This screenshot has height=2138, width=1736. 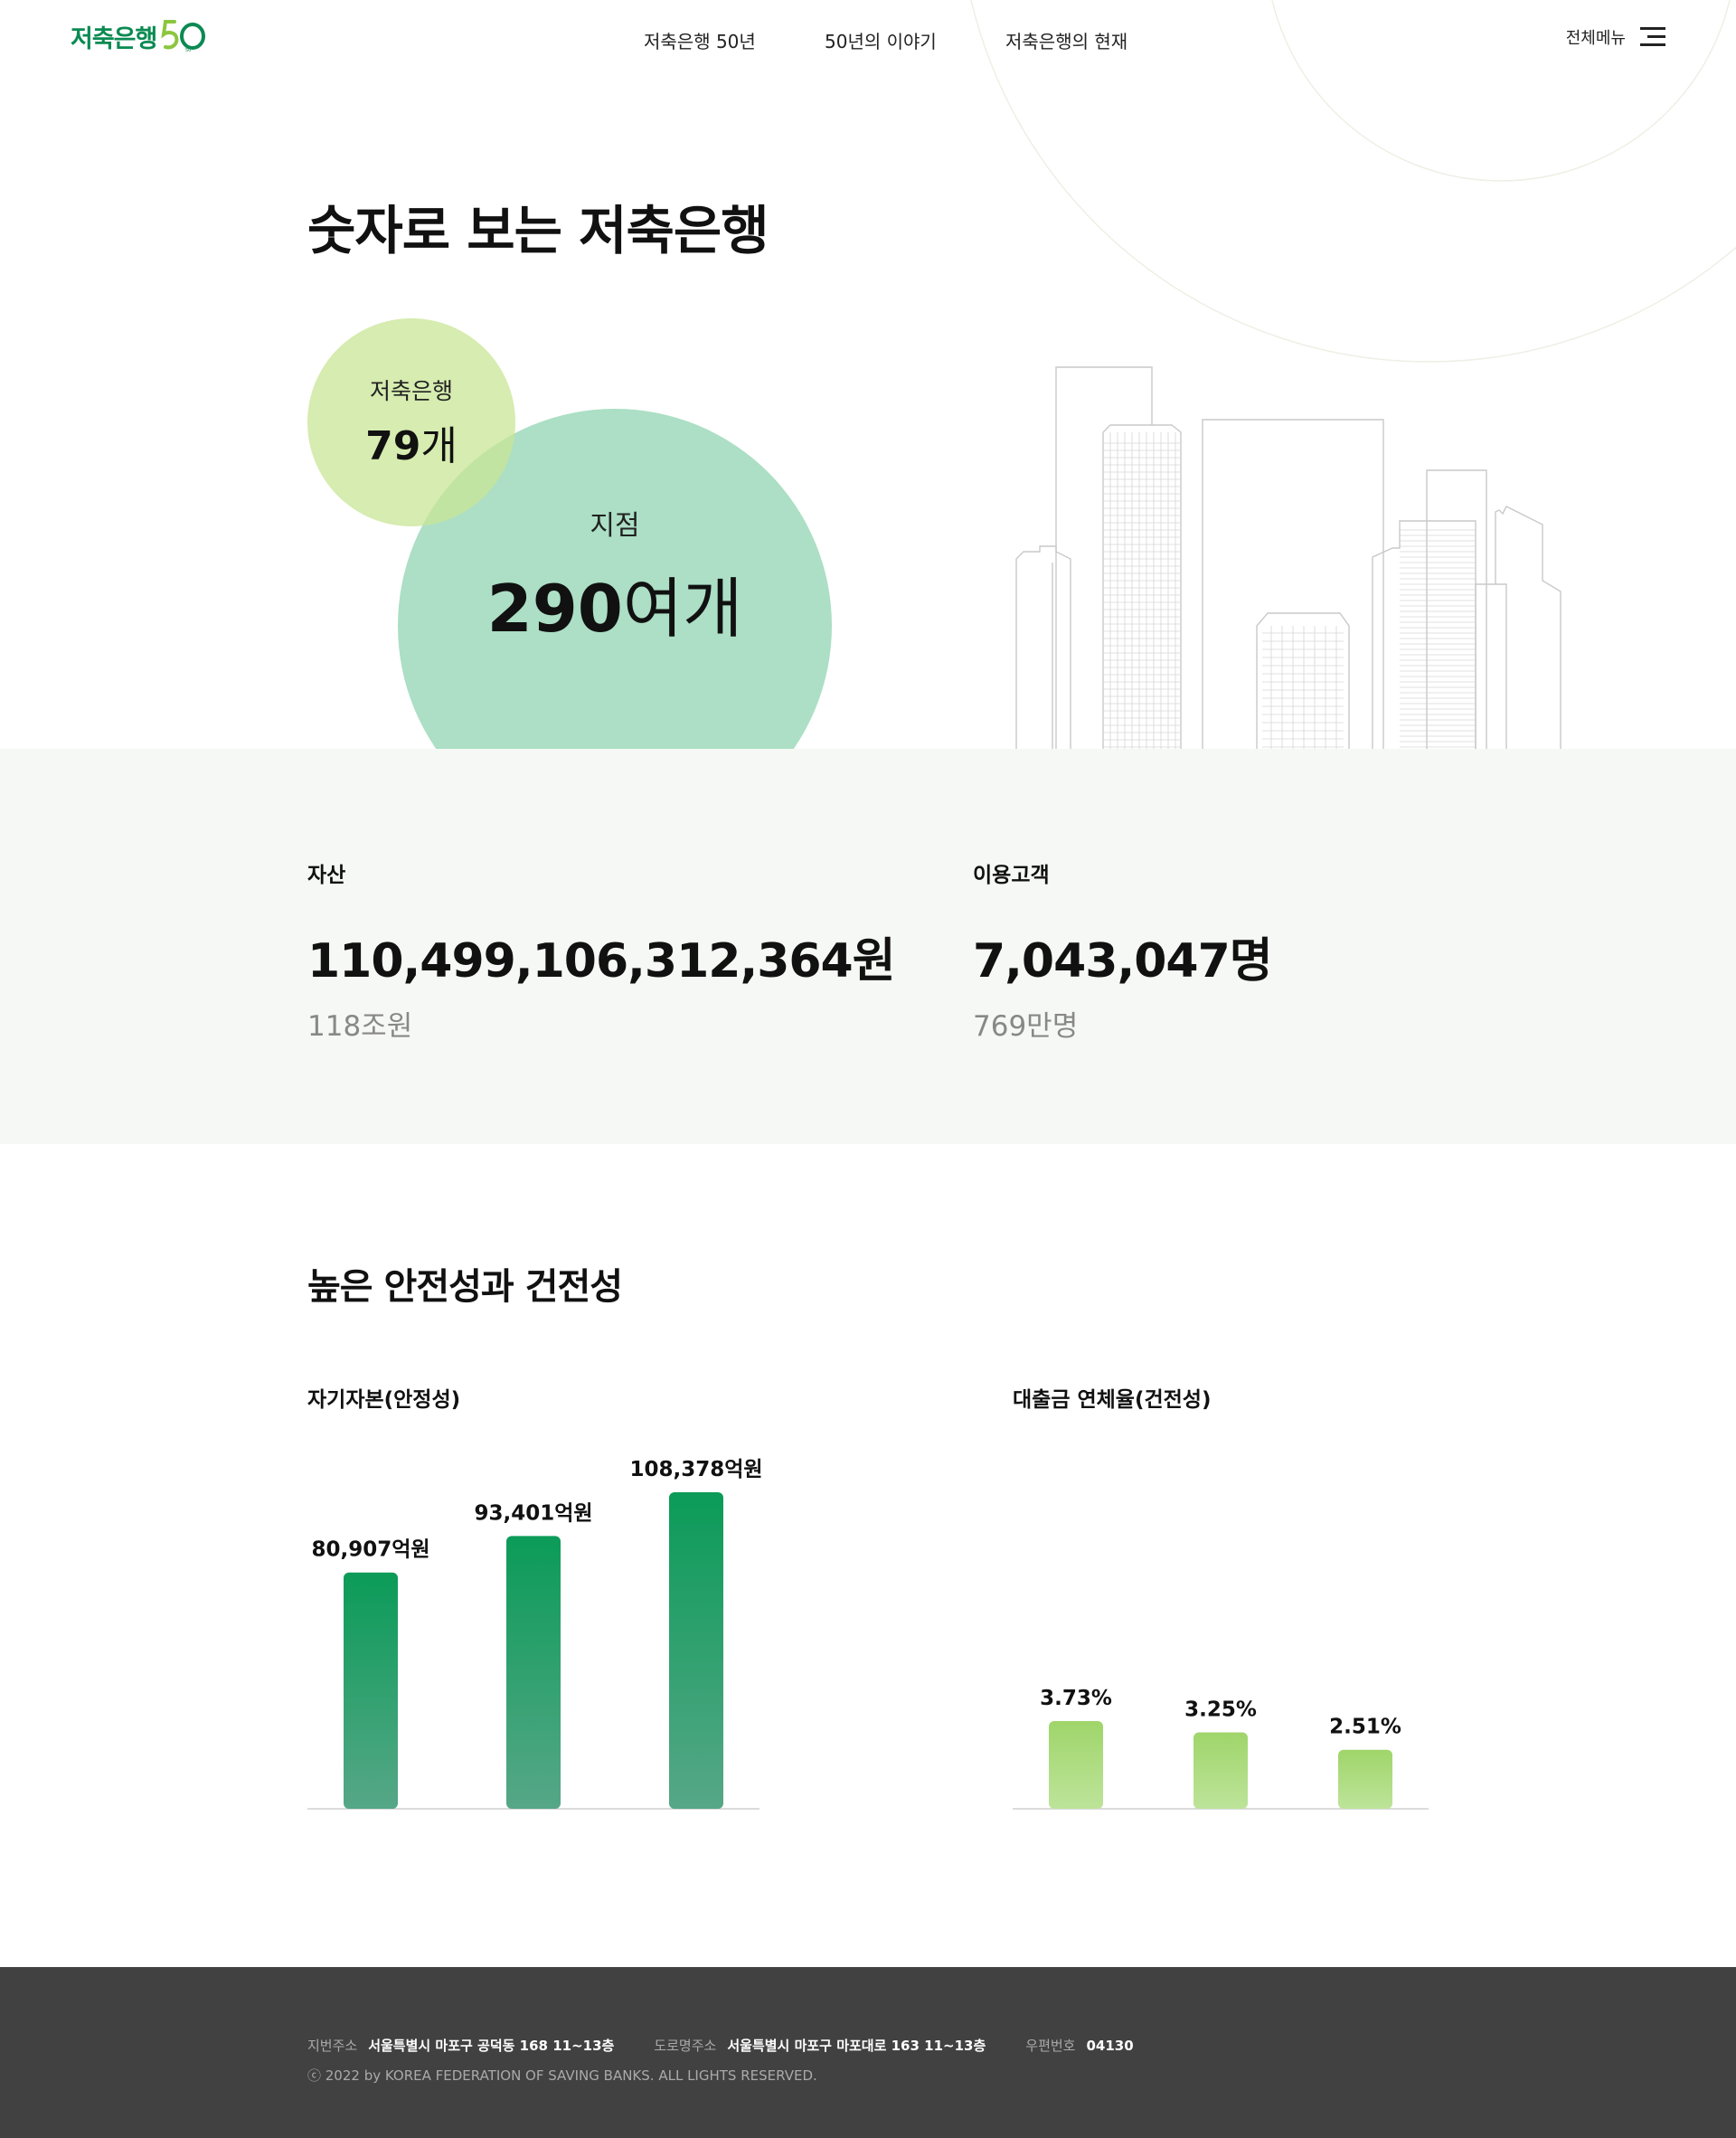 What do you see at coordinates (1110, 2046) in the screenshot?
I see `zipcode-value: 04130` at bounding box center [1110, 2046].